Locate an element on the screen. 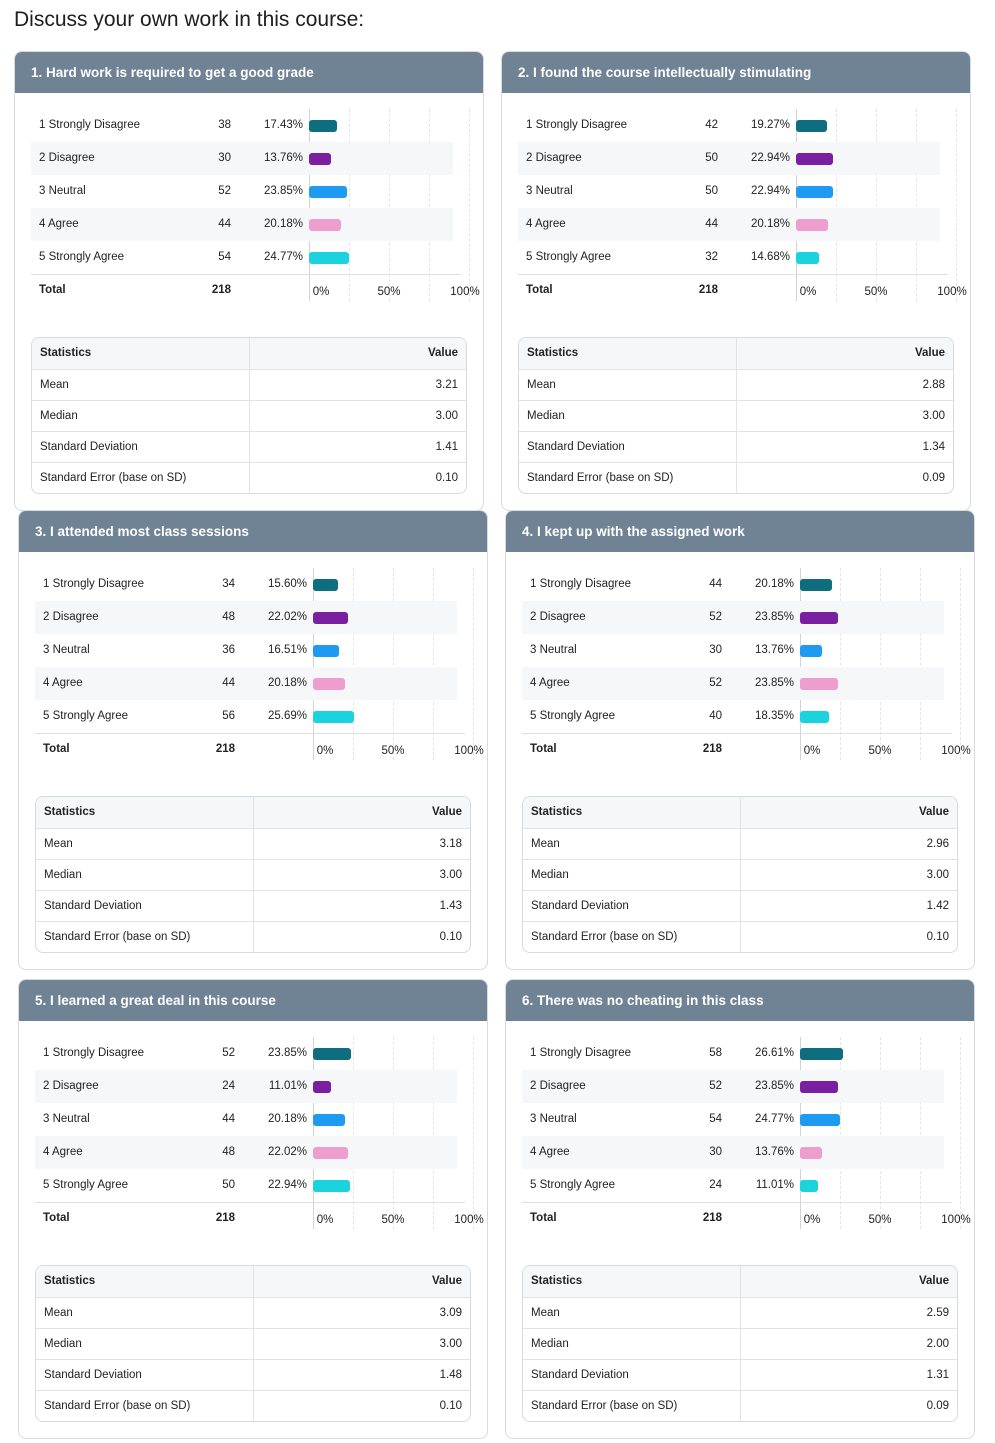 This screenshot has width=995, height=1443. statistic-value: 1.48 is located at coordinates (361, 1374).